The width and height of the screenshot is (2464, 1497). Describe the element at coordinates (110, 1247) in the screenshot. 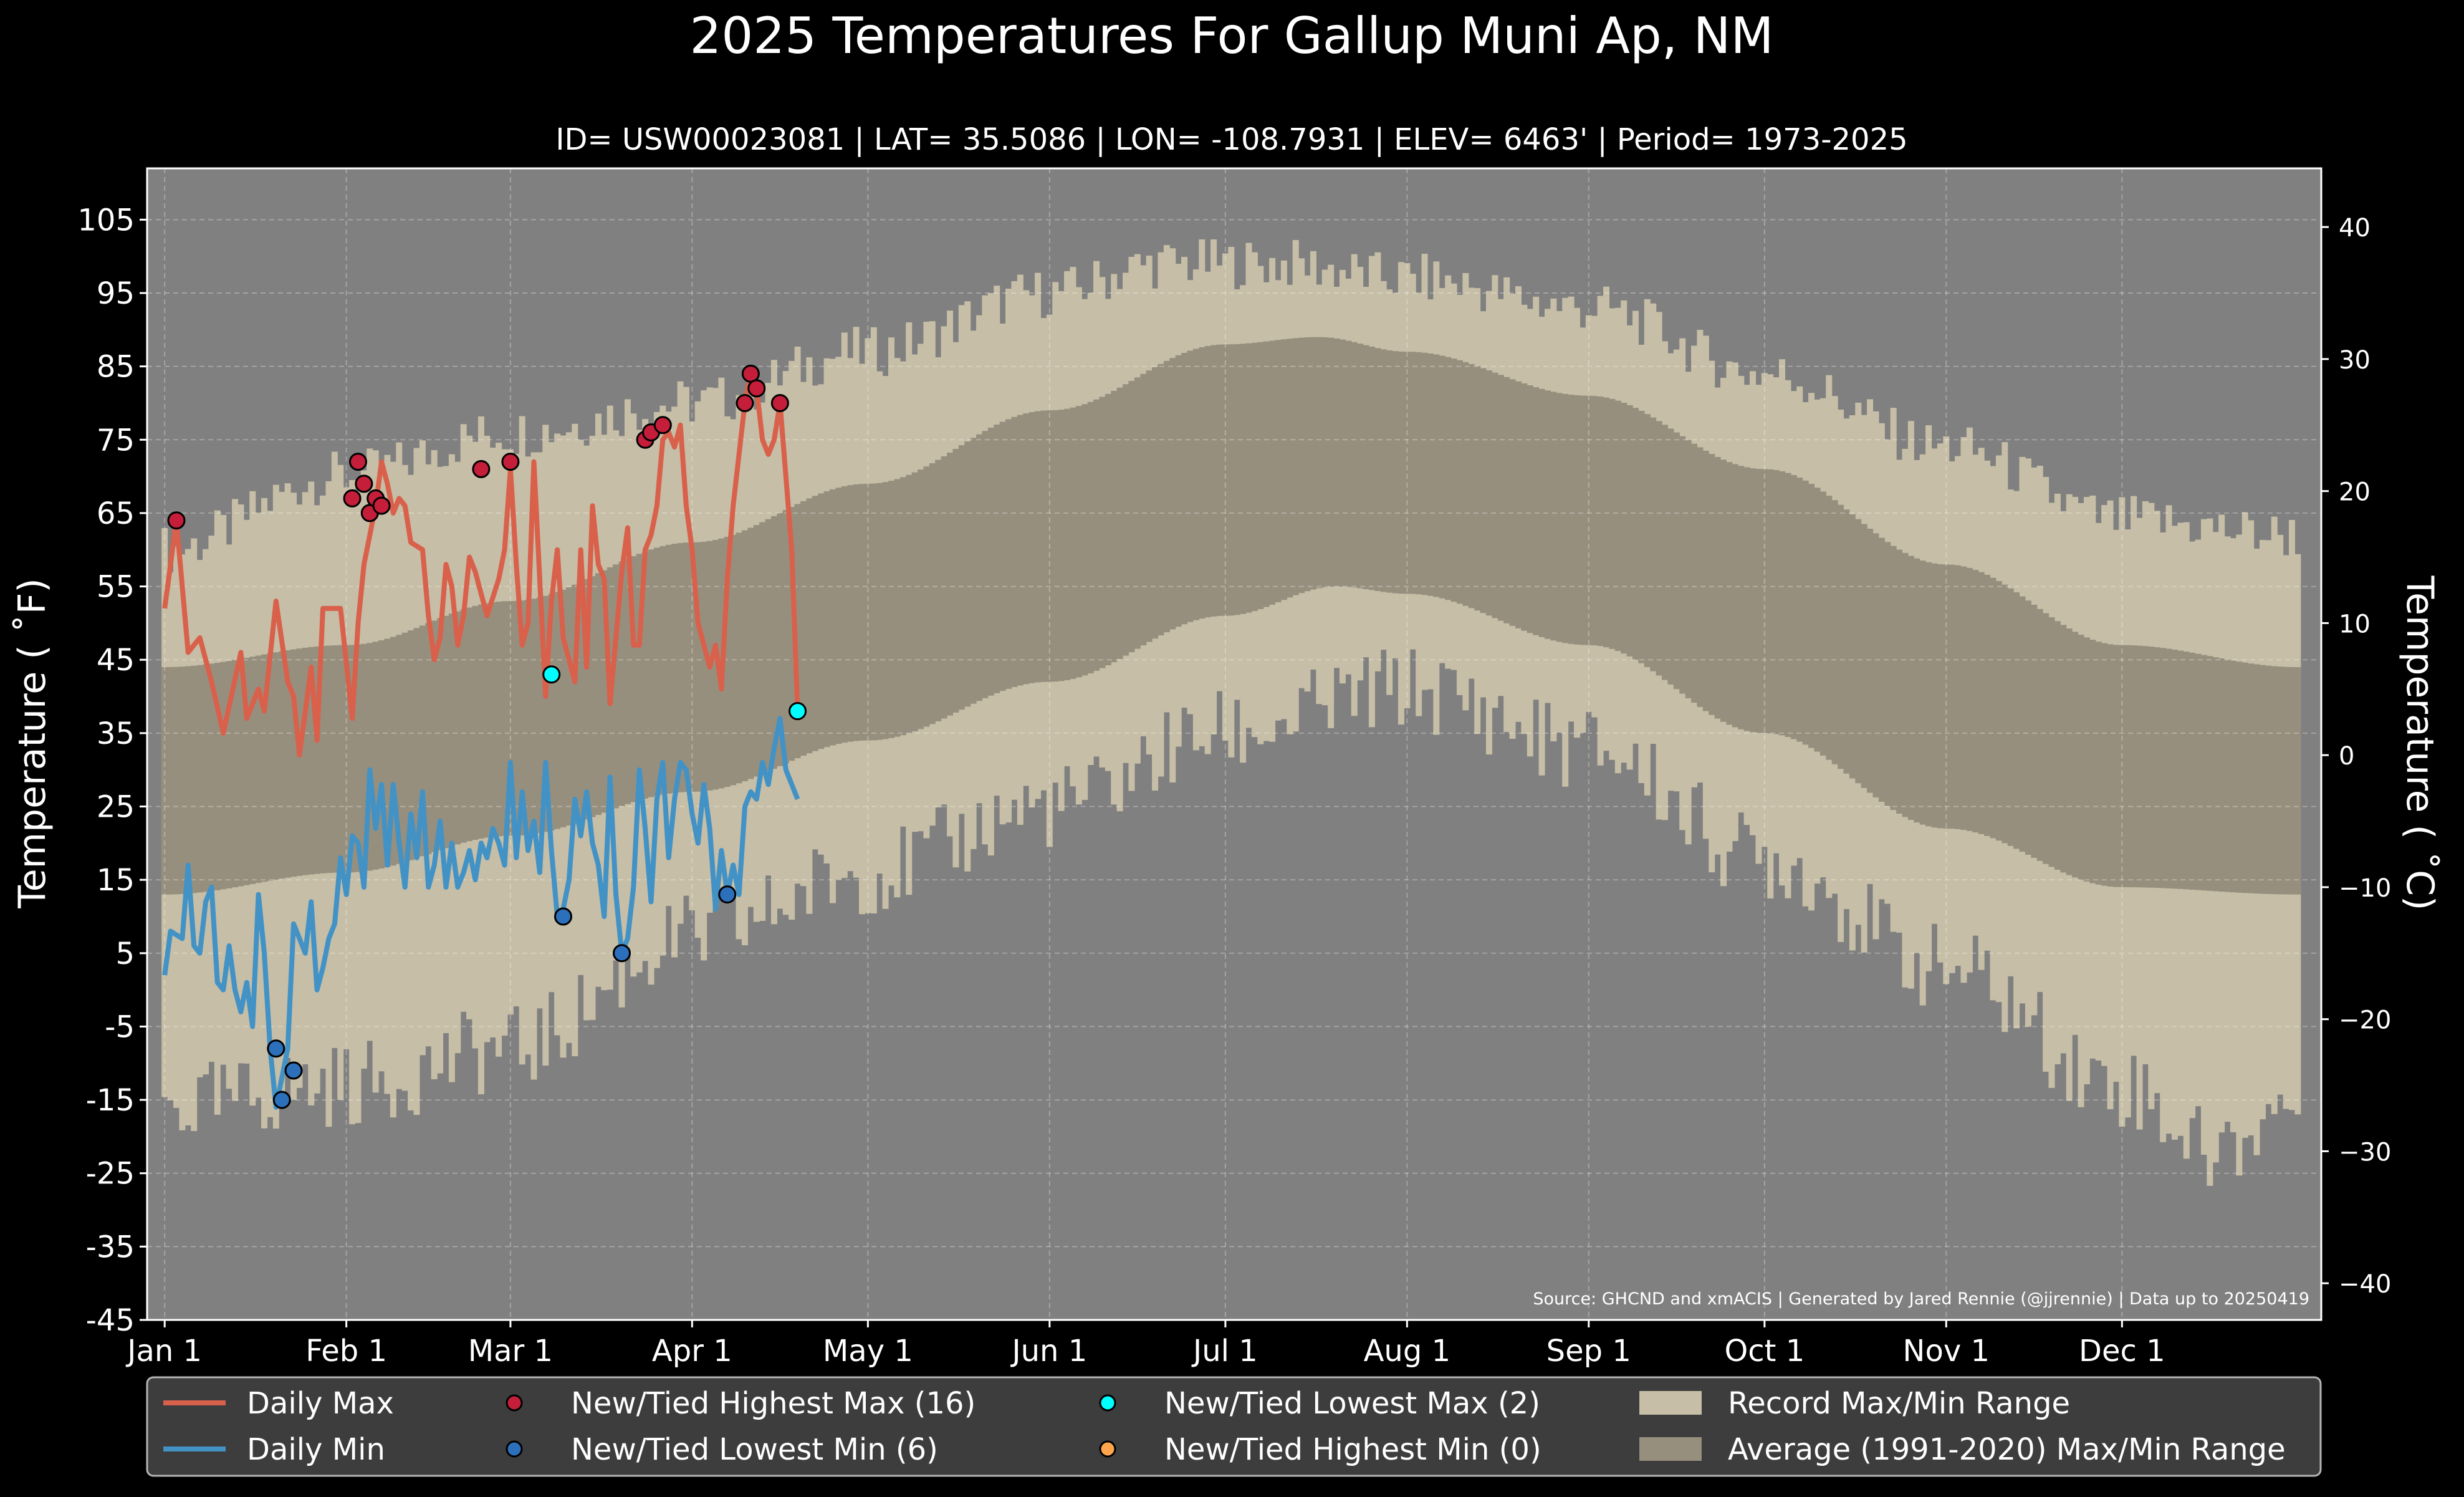

I see `y-tick-label: -35` at that location.